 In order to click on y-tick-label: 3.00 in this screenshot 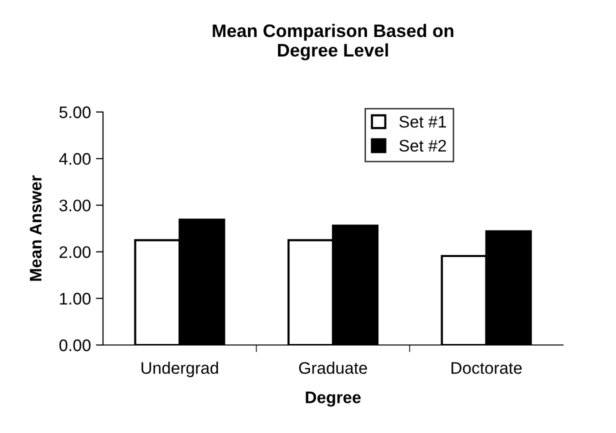, I will do `click(75, 206)`.